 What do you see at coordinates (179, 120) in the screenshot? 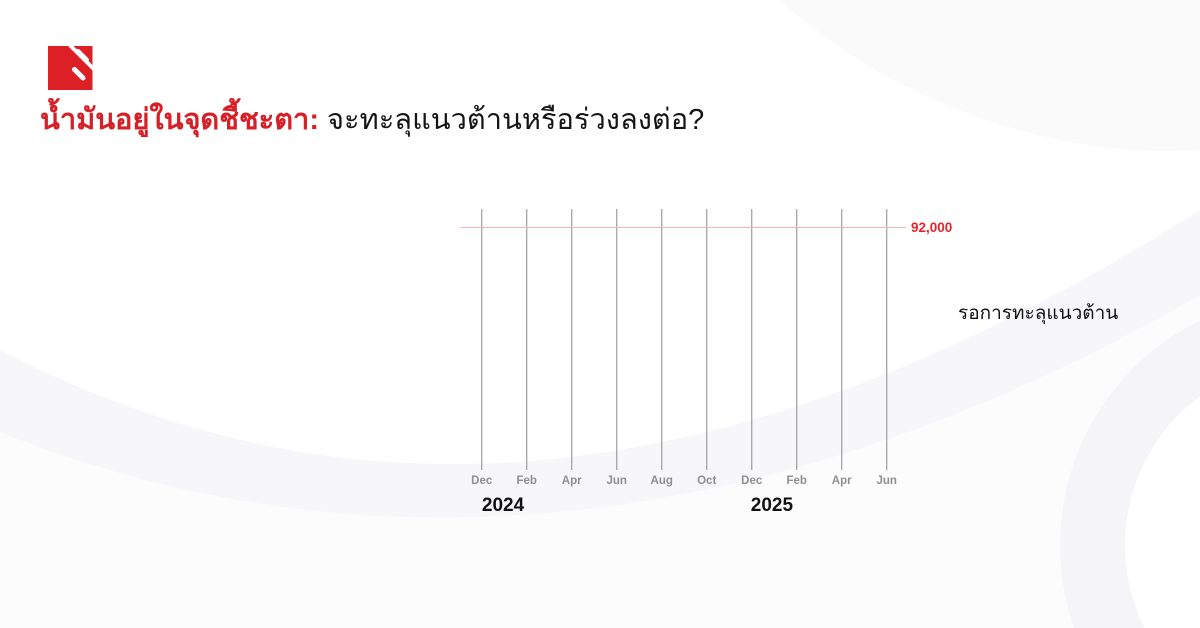
I see `headline-highlight: น้ำมันอยู่ในจุดชี้ชะตา:` at bounding box center [179, 120].